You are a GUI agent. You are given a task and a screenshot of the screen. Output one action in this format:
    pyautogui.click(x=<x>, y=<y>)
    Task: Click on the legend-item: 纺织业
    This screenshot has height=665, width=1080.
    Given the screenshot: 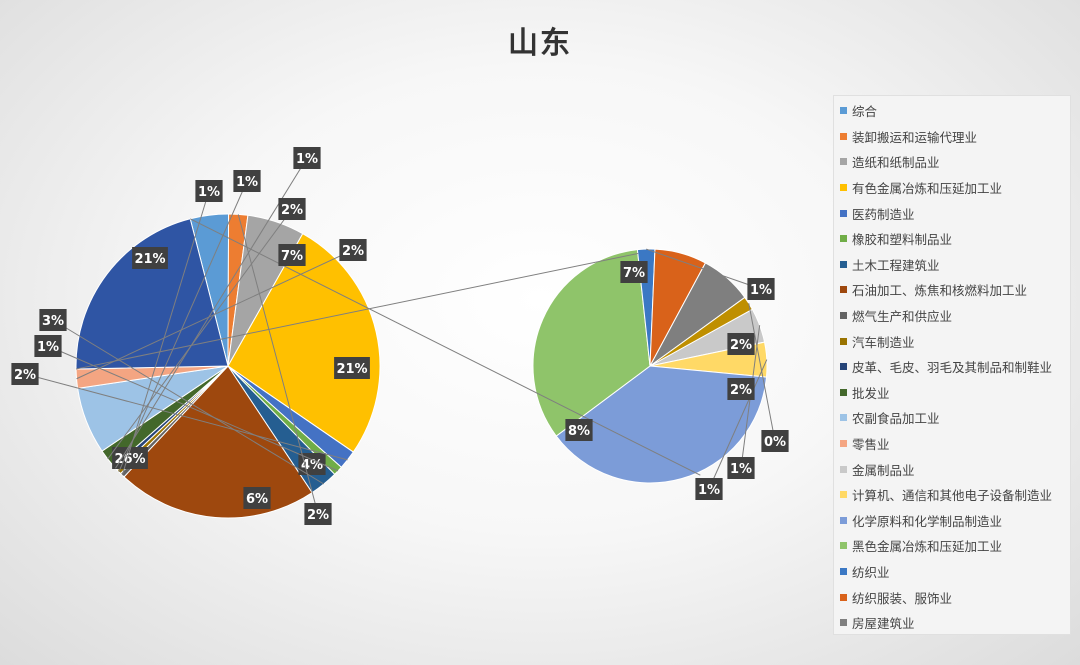 What is the action you would take?
    pyautogui.click(x=952, y=572)
    